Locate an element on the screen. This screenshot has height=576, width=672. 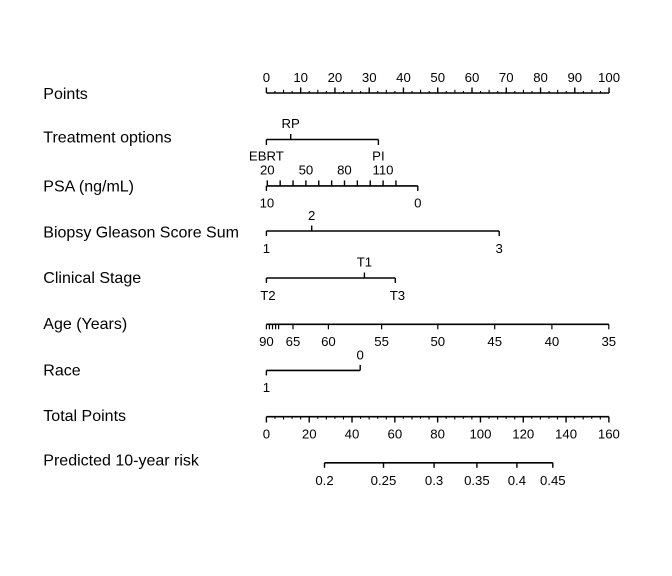
svg-text: Total Points is located at coordinates (84, 416).